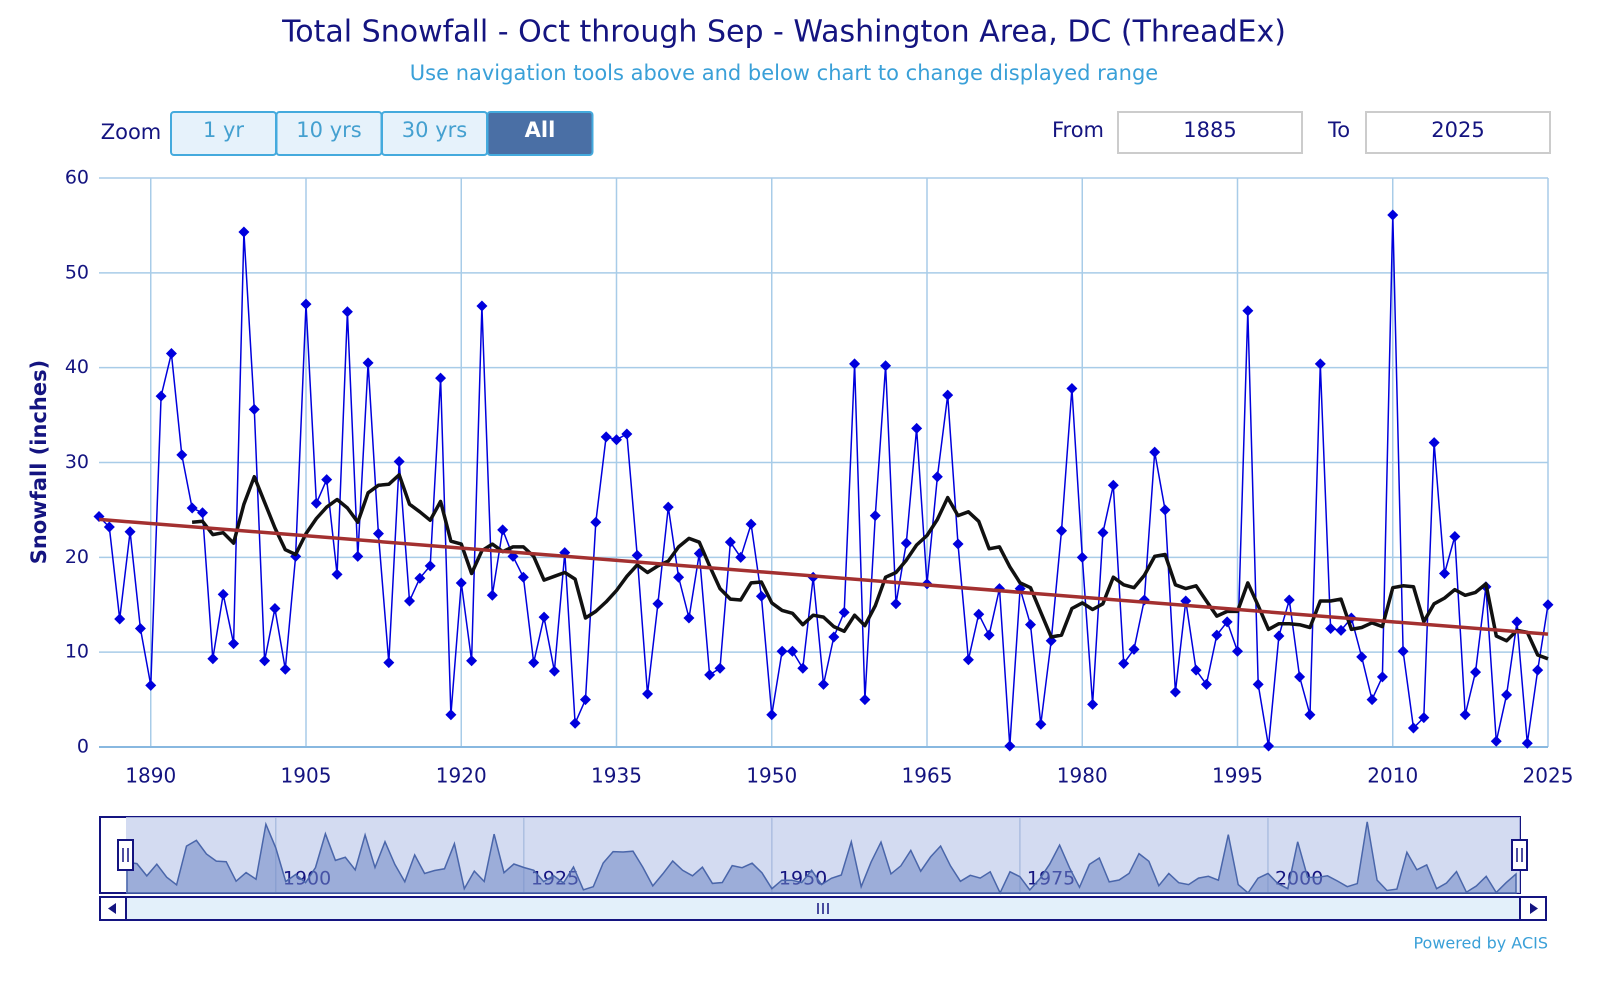 This screenshot has width=1608, height=984. Describe the element at coordinates (1519, 855) in the screenshot. I see `navigator-handle-right` at that location.